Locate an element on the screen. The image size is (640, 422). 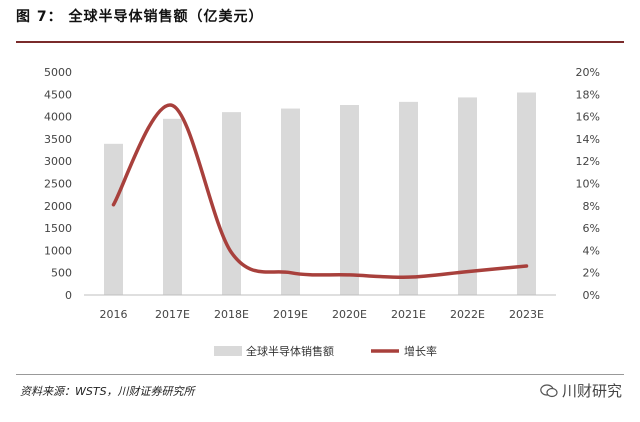
left-tick-label: 4000 is located at coordinates (58, 117).